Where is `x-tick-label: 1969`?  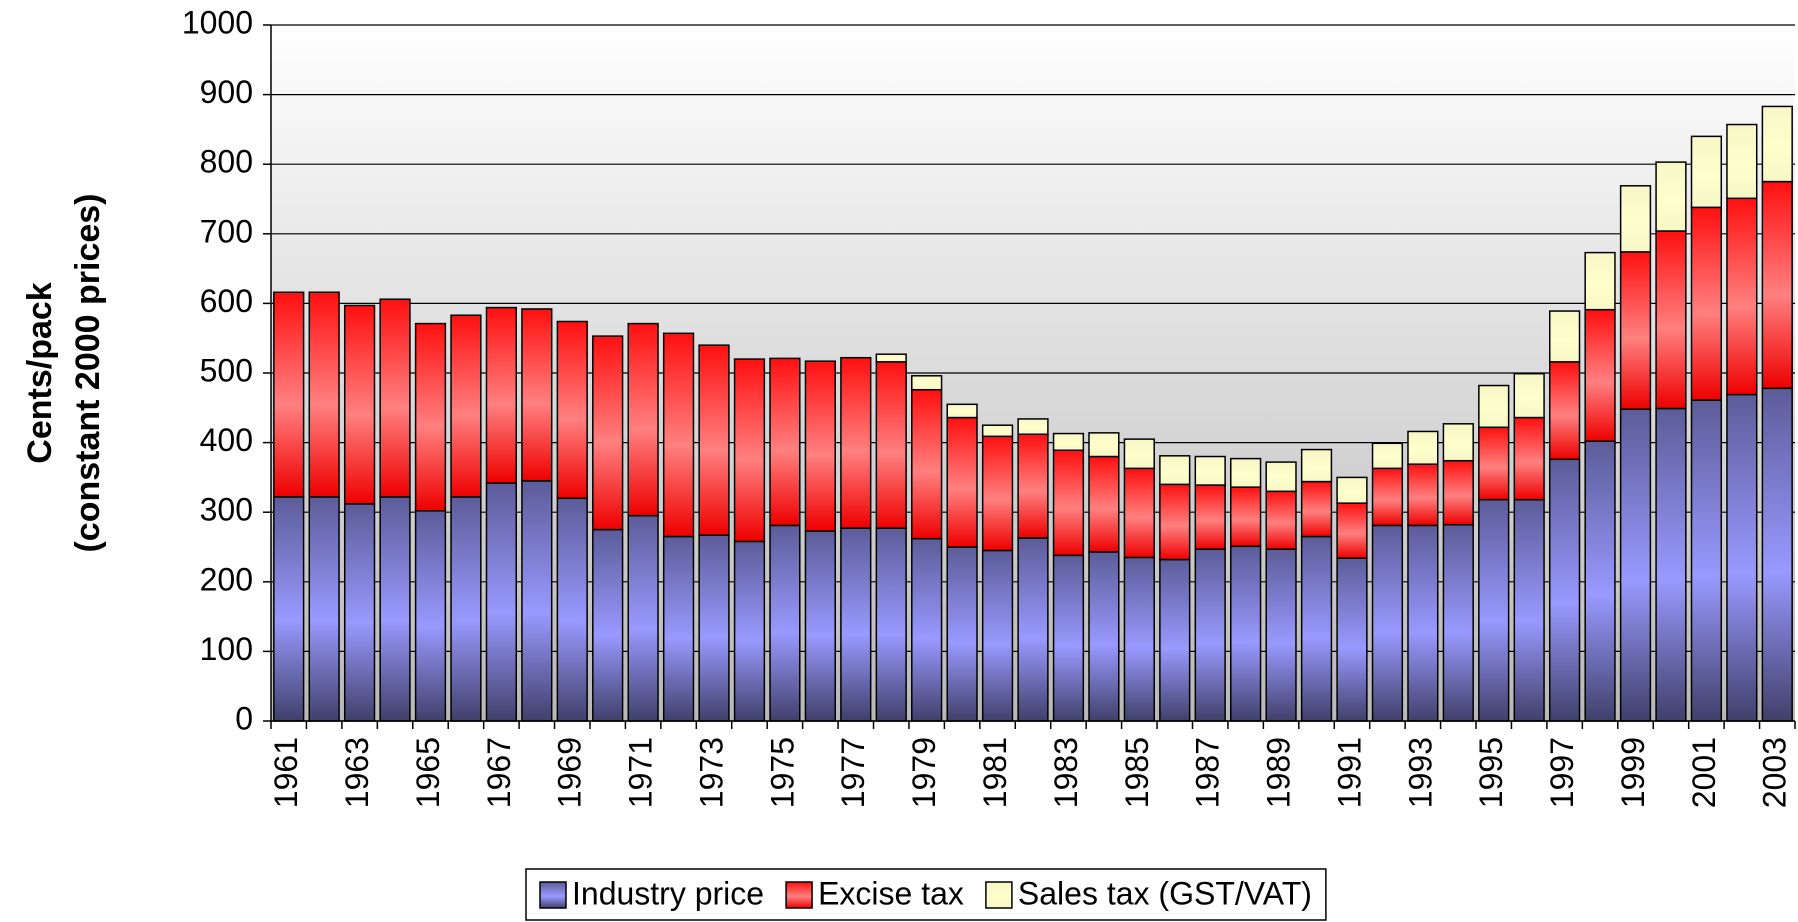 x-tick-label: 1969 is located at coordinates (570, 772).